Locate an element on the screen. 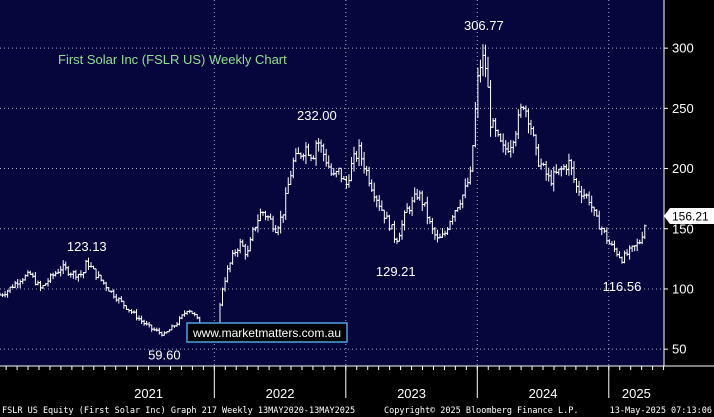  watermark-text: www.marketmatters.com.au is located at coordinates (266, 333).